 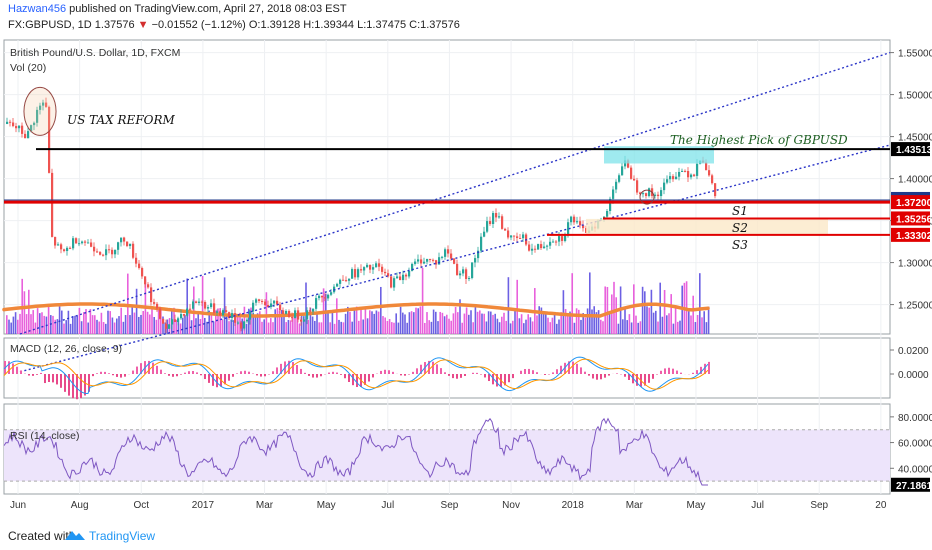 What do you see at coordinates (75, 535) in the screenshot?
I see `tradingview-logo-icon` at bounding box center [75, 535].